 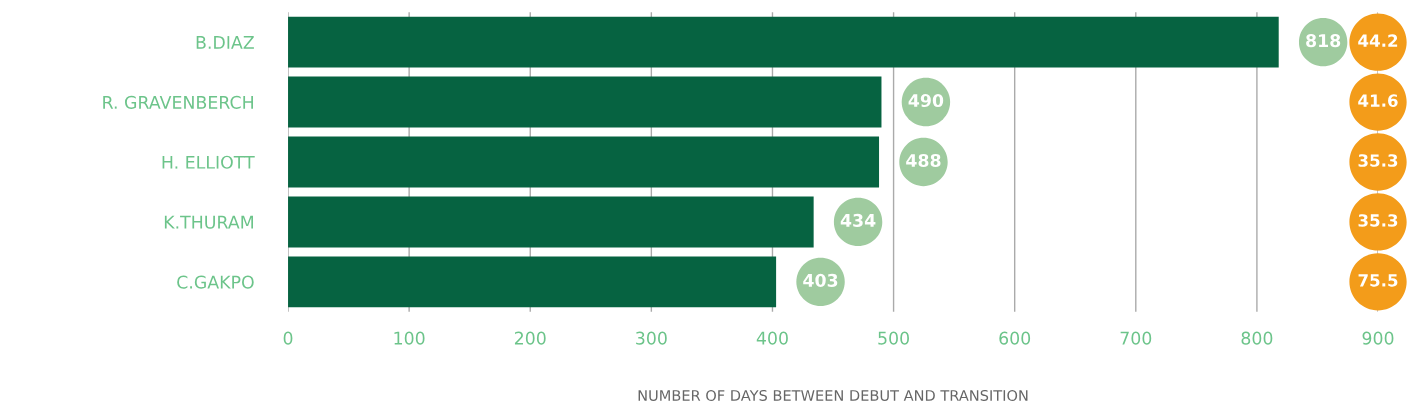 I want to click on y-tick-label: B.DIAZ, so click(x=225, y=42).